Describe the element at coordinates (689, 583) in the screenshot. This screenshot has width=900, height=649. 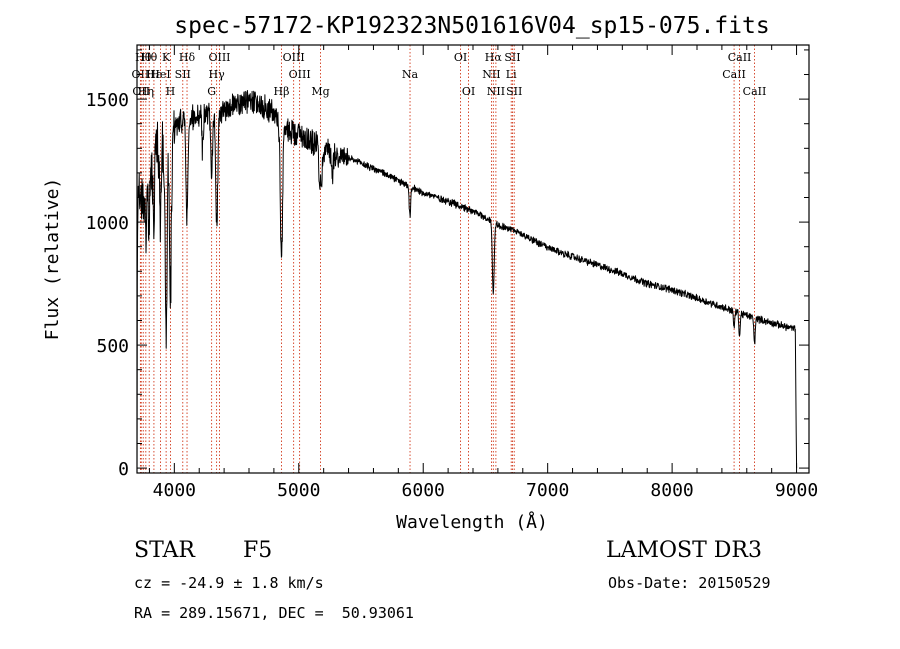
I see `observation-date: Obs-Date: 20150529` at that location.